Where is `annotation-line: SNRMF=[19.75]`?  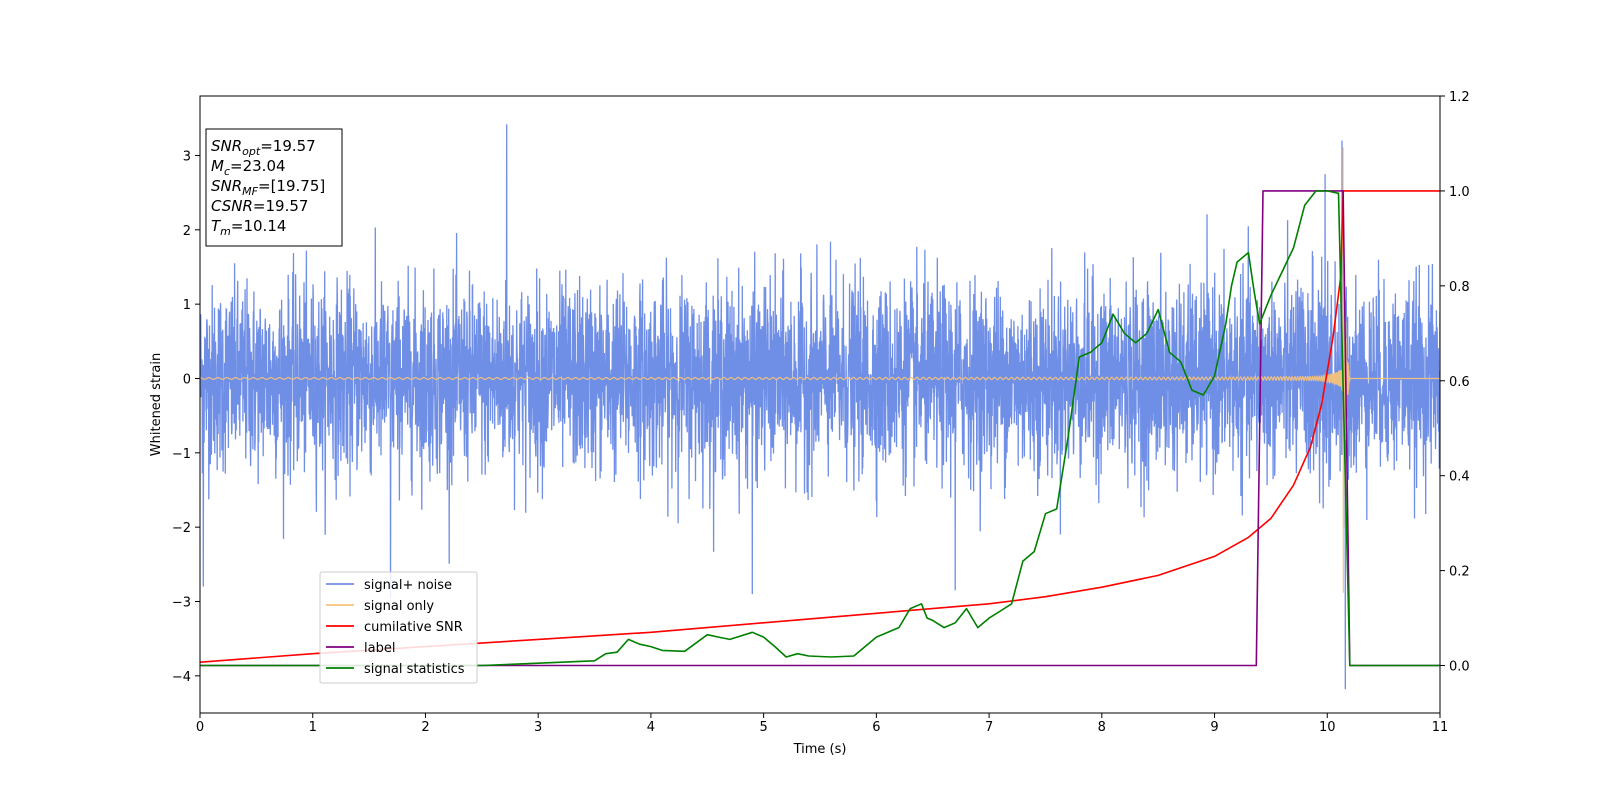 annotation-line: SNRMF=[19.75] is located at coordinates (268, 187).